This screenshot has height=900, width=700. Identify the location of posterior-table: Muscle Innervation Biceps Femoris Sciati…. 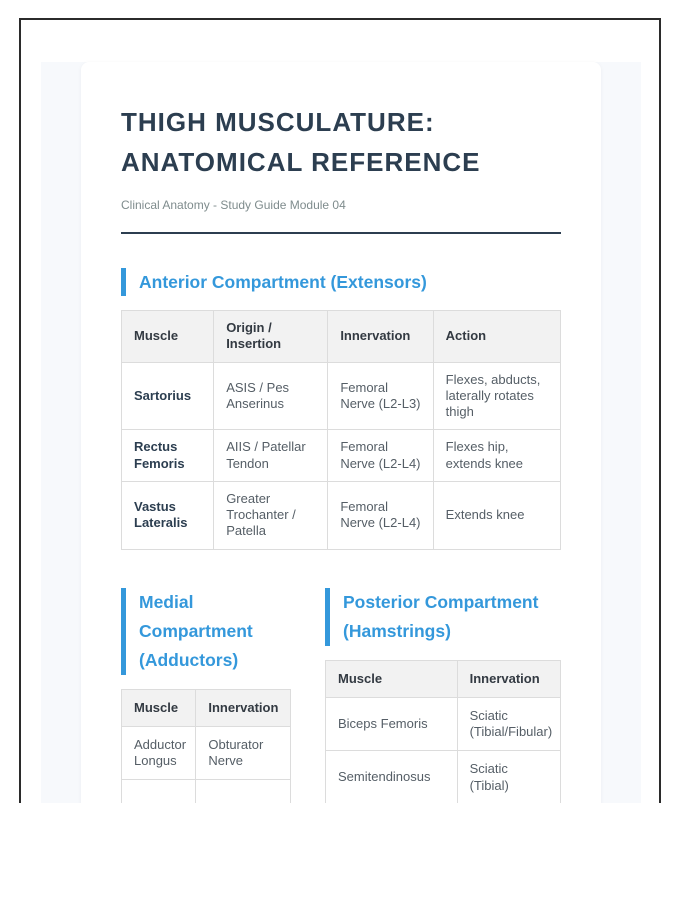
(443, 731).